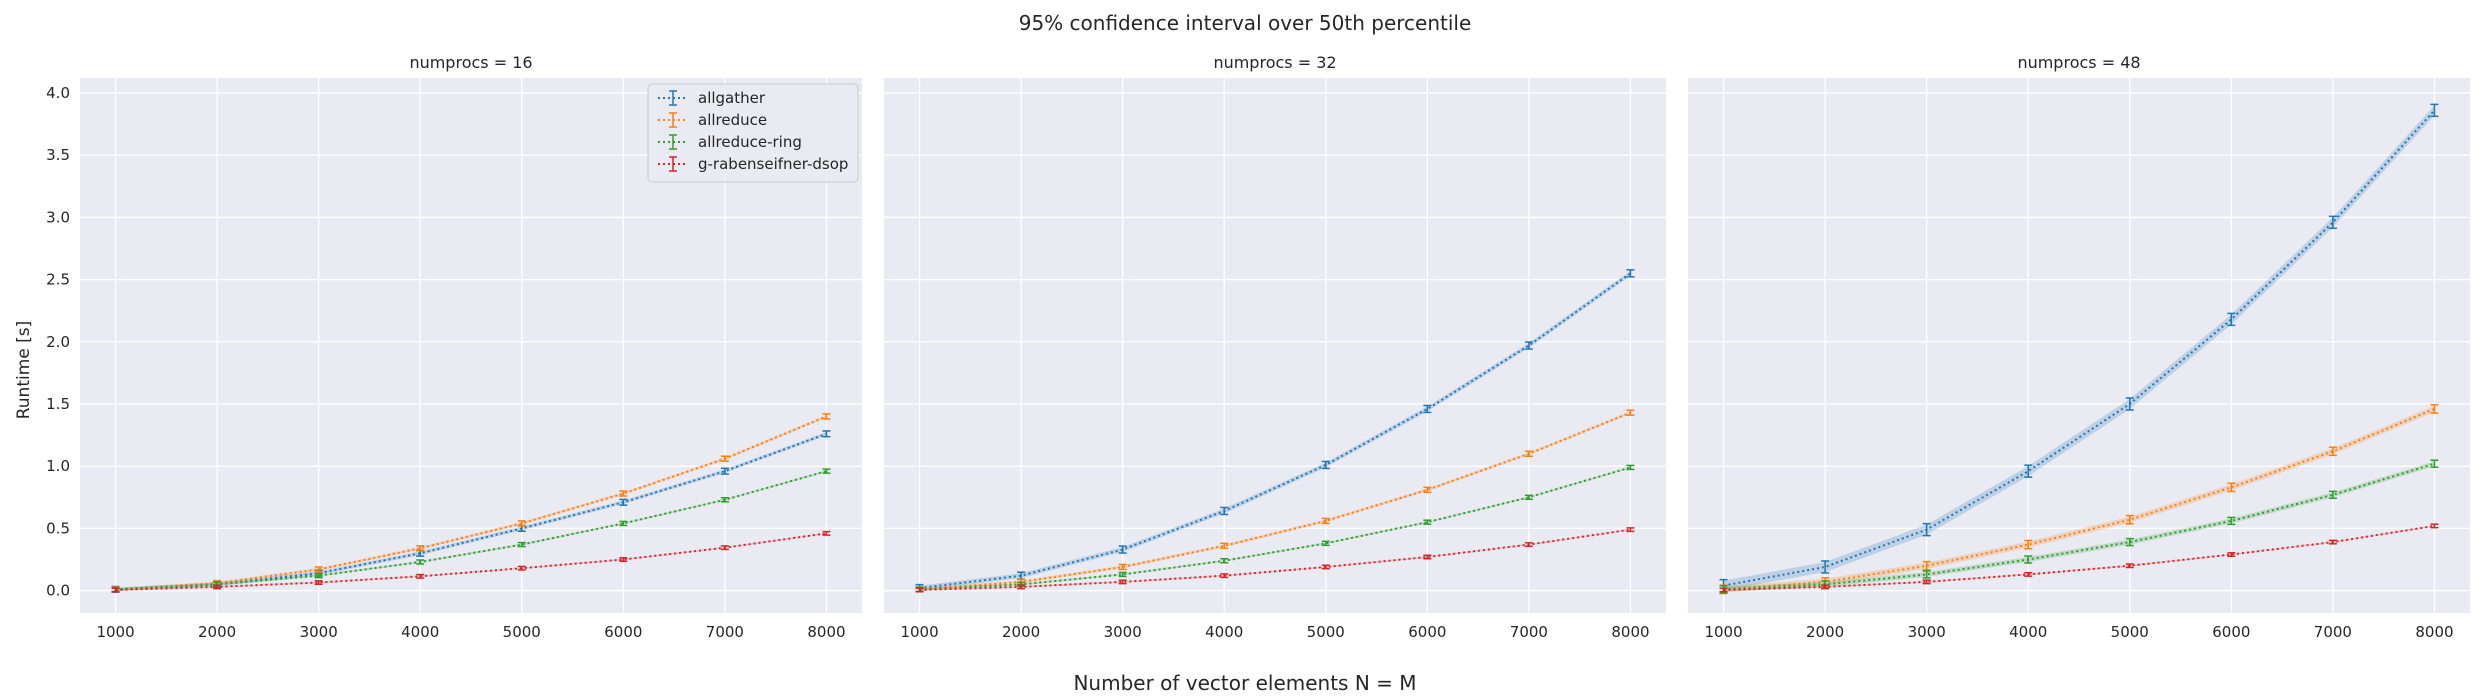 This screenshot has width=2490, height=700. I want to click on legend-entry: g-rabenseifner-dsop, so click(753, 164).